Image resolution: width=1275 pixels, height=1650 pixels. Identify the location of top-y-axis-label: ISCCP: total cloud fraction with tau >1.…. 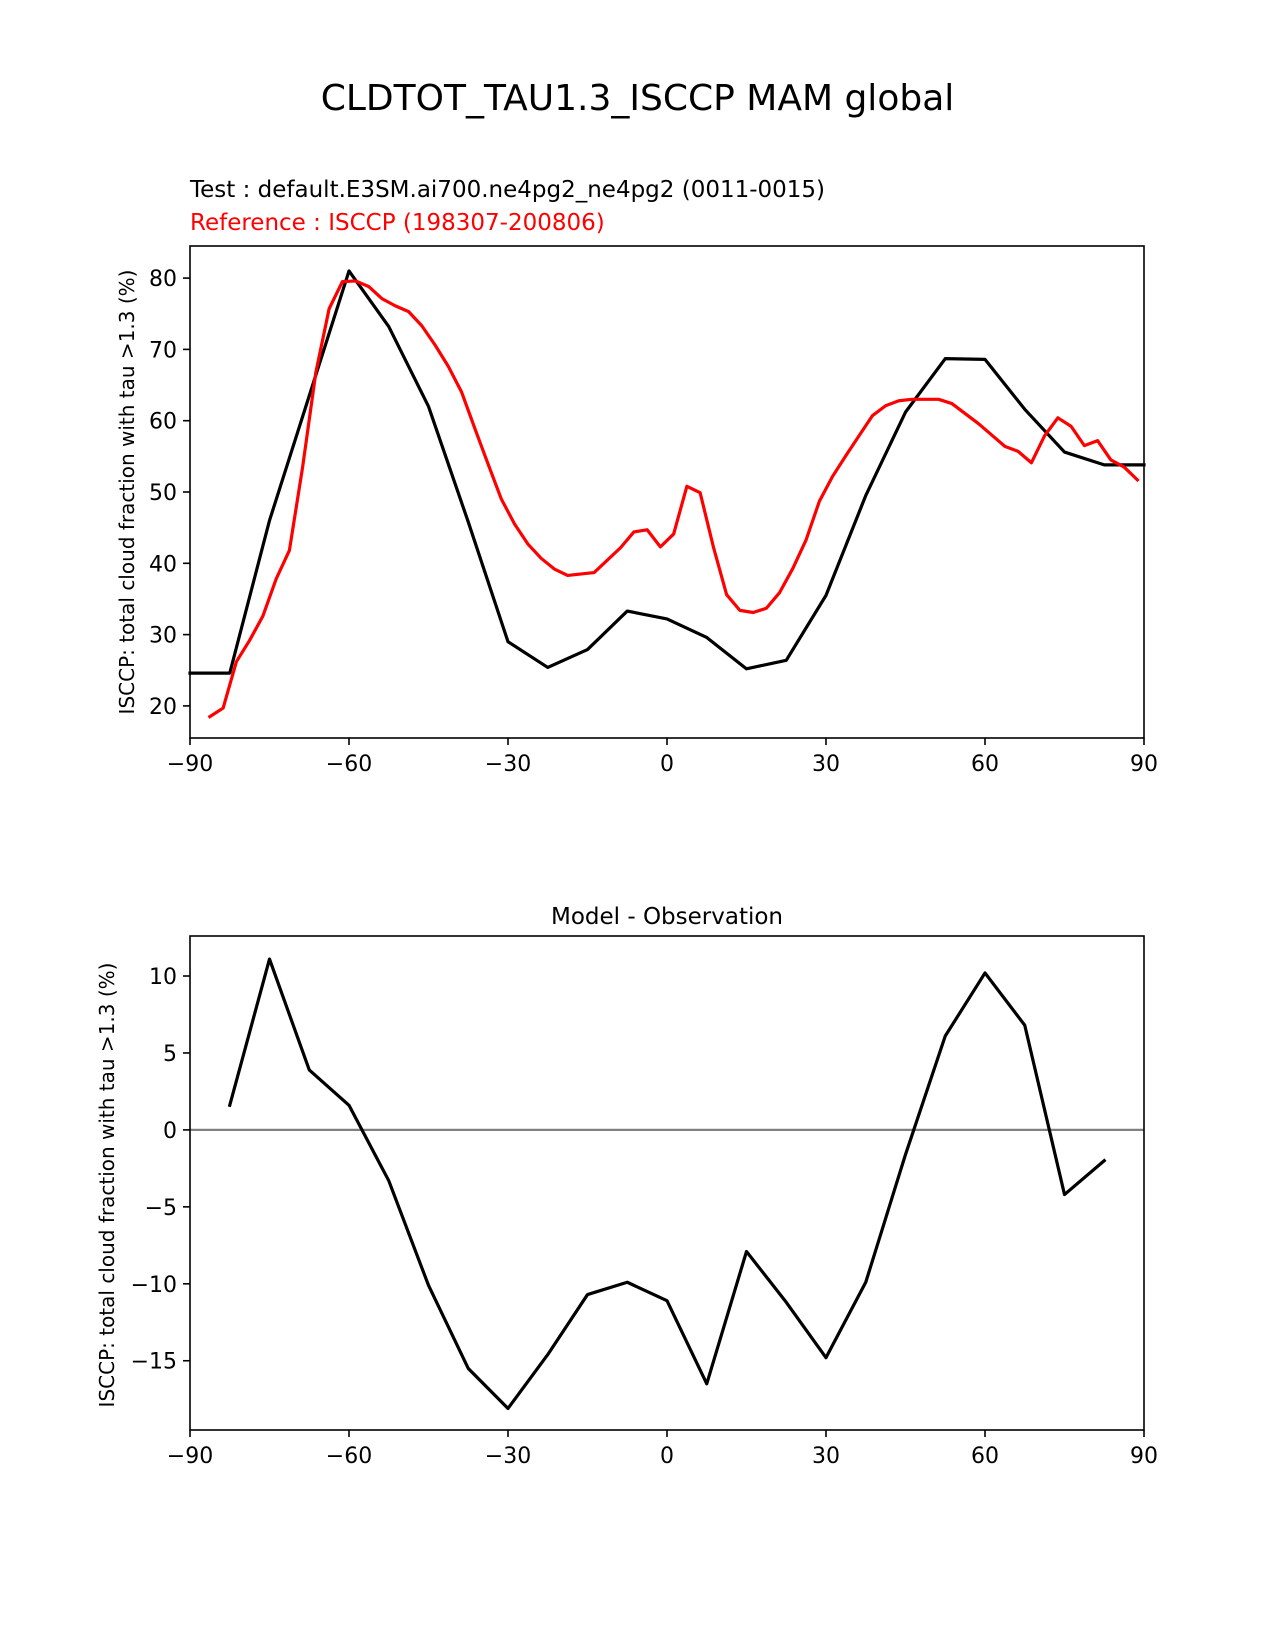
(127, 492).